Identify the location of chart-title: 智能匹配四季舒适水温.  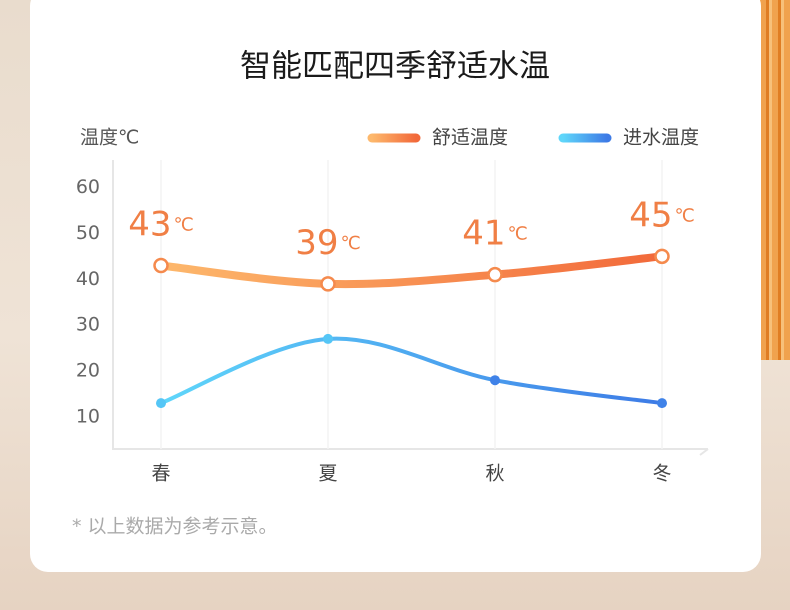
(395, 67).